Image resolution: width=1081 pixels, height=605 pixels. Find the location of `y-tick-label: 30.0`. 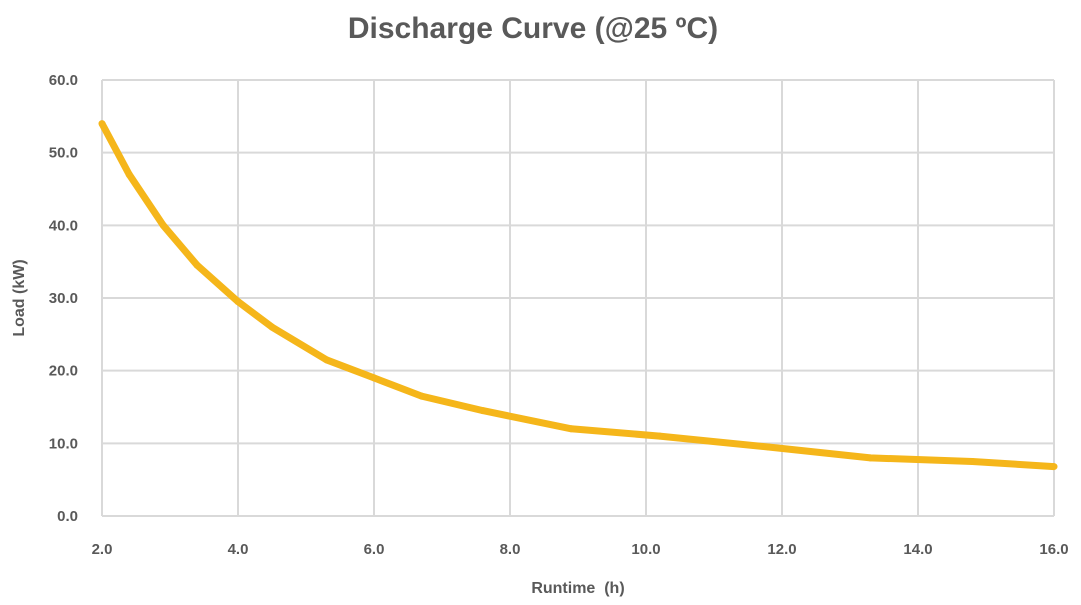

y-tick-label: 30.0 is located at coordinates (63, 298).